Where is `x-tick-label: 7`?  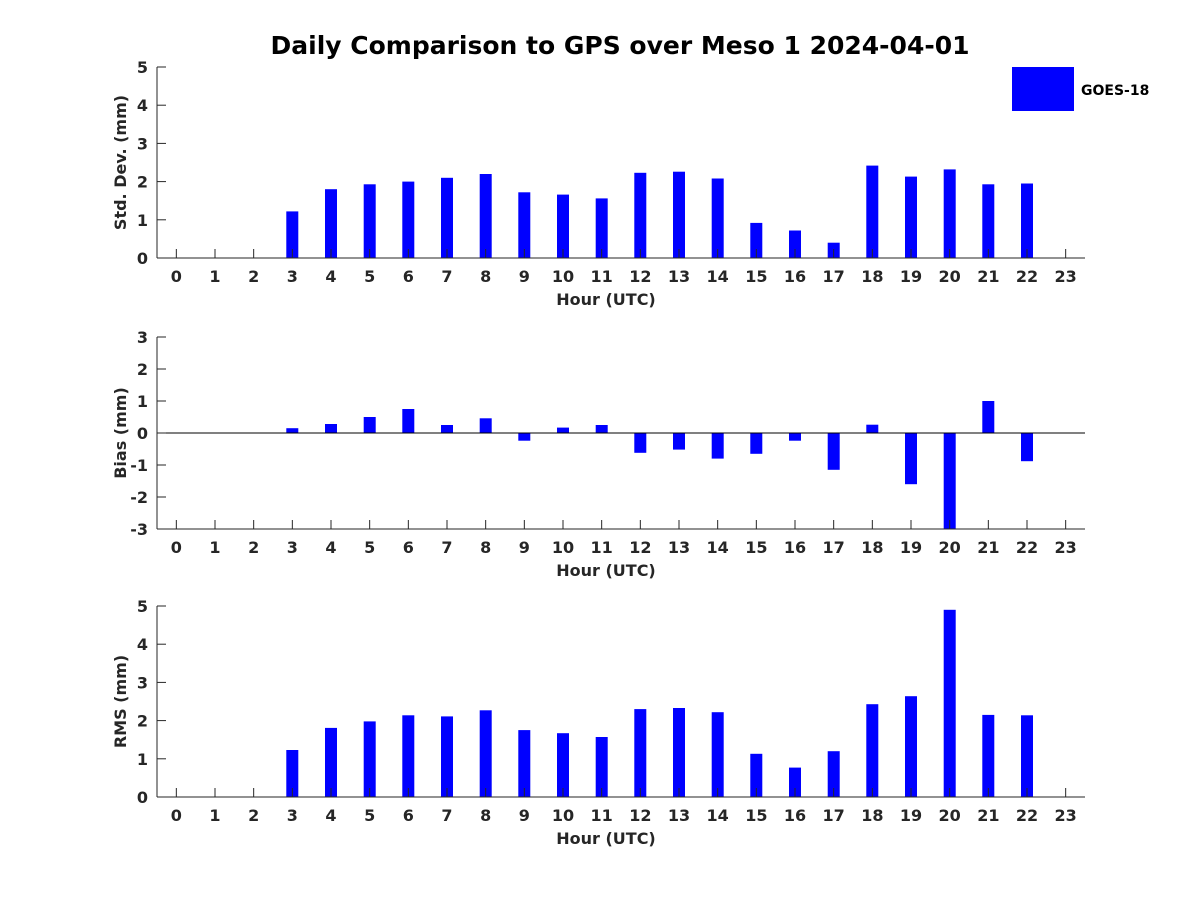
x-tick-label: 7 is located at coordinates (446, 815).